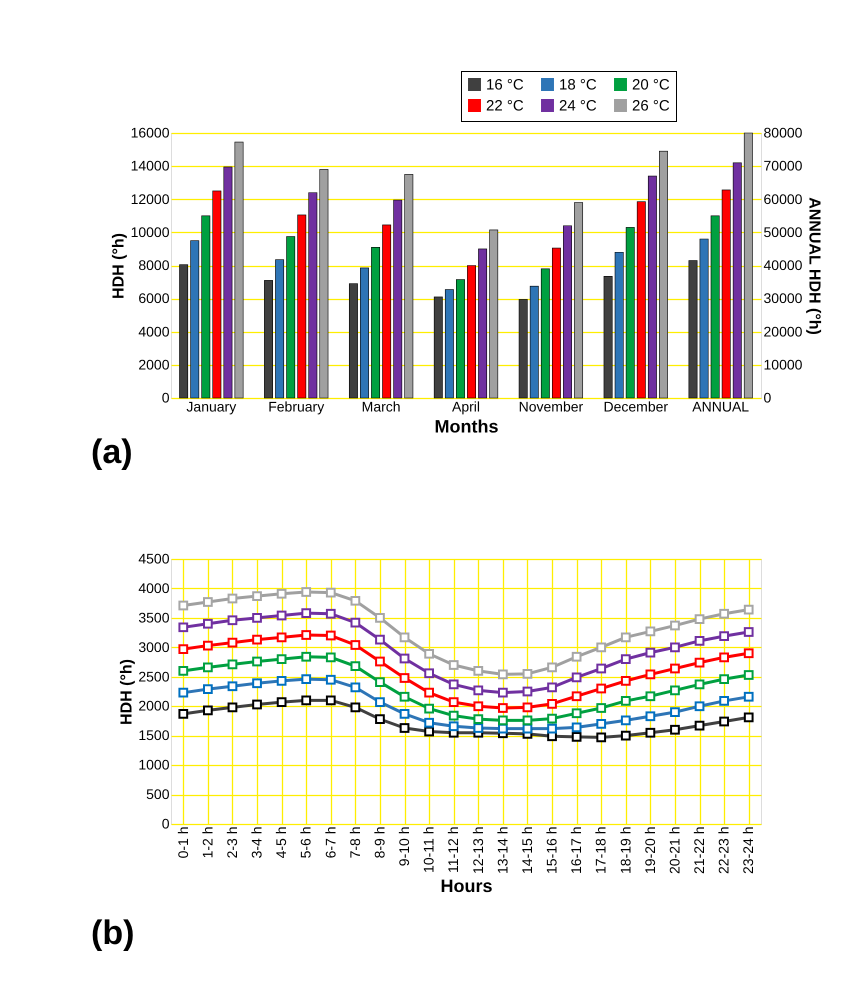  What do you see at coordinates (154, 676) in the screenshot?
I see `y-tick-label: 2500` at bounding box center [154, 676].